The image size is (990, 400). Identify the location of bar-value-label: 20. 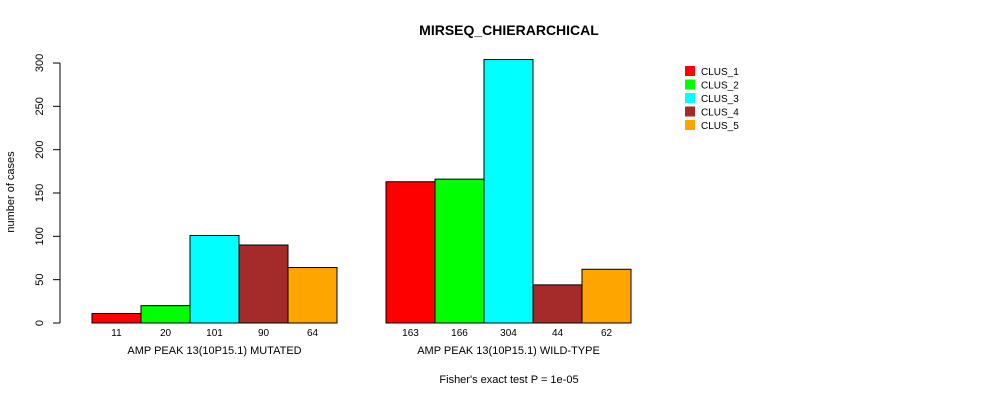
(166, 333).